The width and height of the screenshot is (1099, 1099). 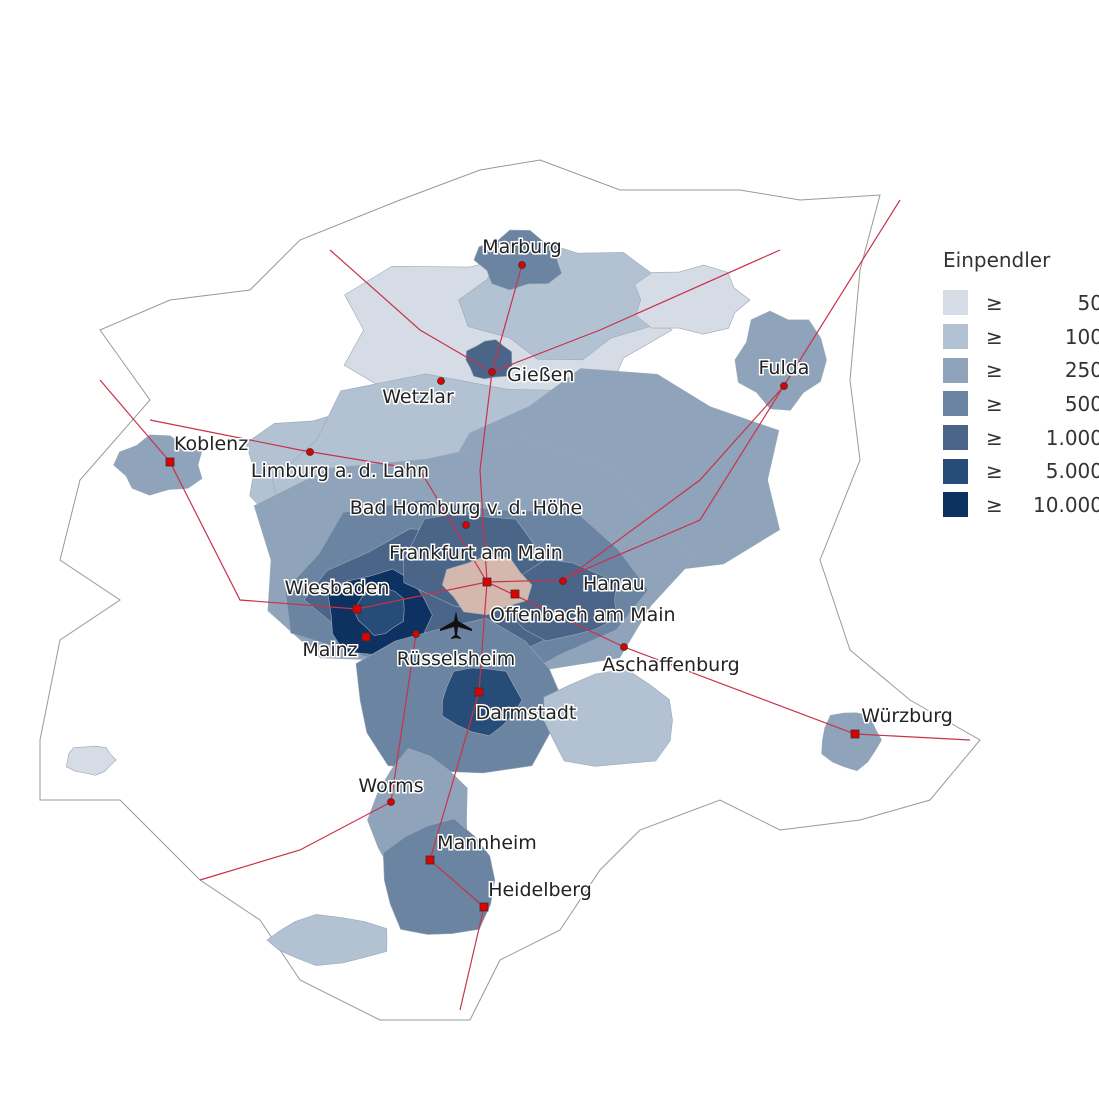 What do you see at coordinates (1021, 303) in the screenshot?
I see `legend-item: ≥ 50` at bounding box center [1021, 303].